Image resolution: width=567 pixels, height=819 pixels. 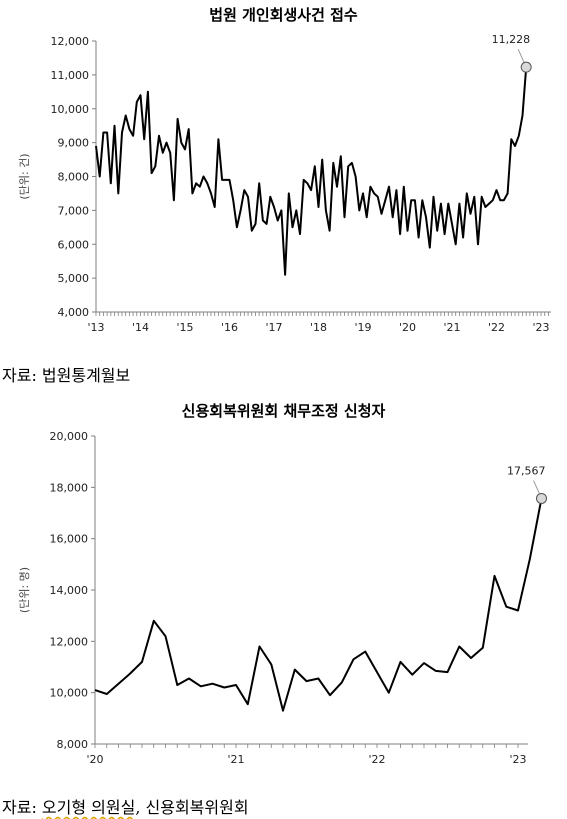 What do you see at coordinates (74, 278) in the screenshot?
I see `y-tick-label: 5,000` at bounding box center [74, 278].